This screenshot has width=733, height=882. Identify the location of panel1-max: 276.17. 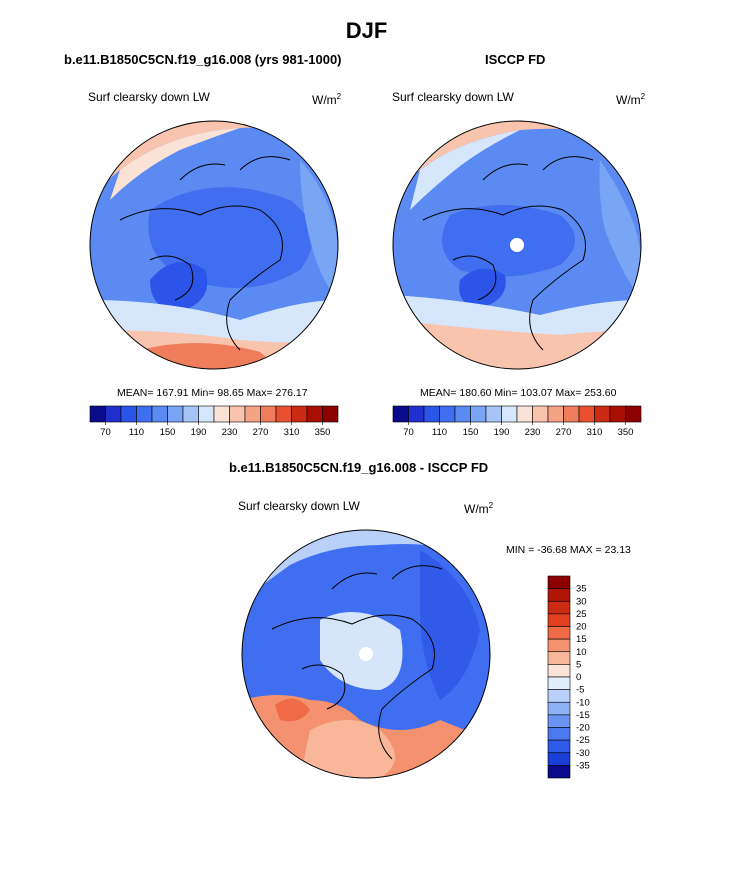
(291, 393).